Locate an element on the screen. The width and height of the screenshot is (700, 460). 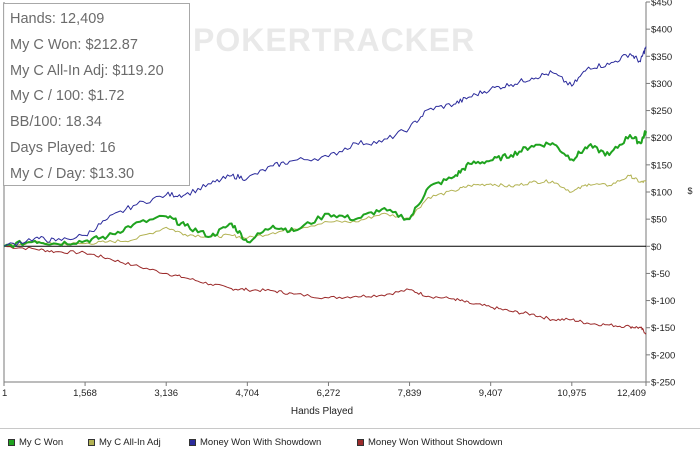
x-tick-label: 9,407 is located at coordinates (491, 393).